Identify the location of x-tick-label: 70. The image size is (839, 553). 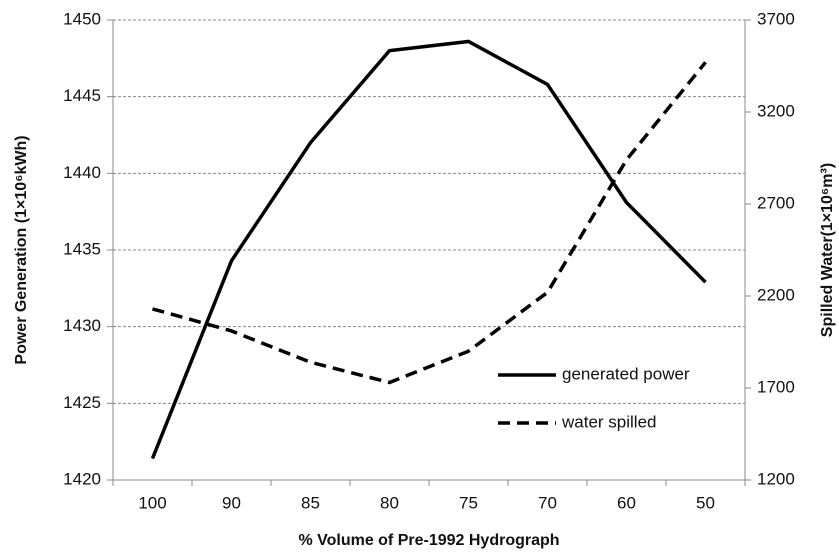
(547, 502).